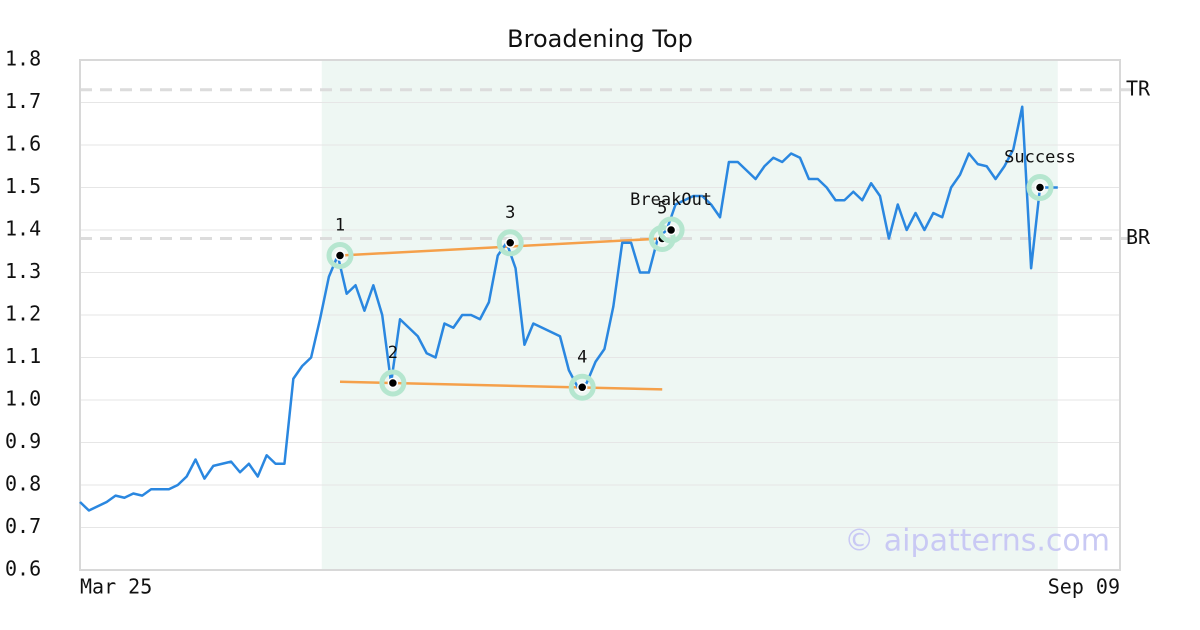  Describe the element at coordinates (1040, 158) in the screenshot. I see `pattern-label: Success` at that location.